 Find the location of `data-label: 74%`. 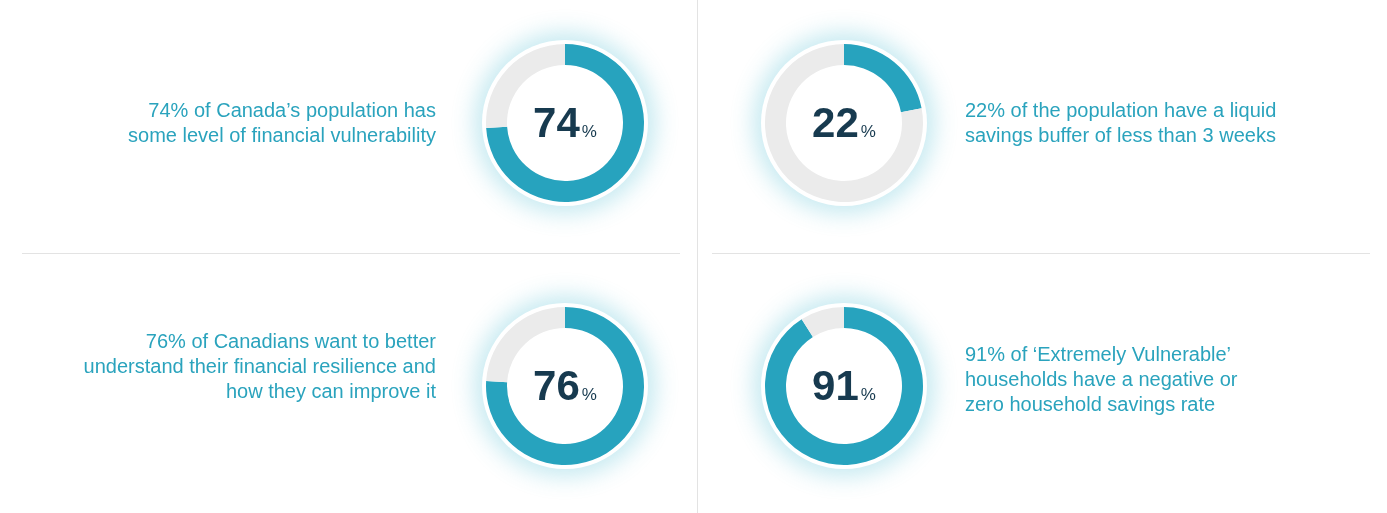

data-label: 74% is located at coordinates (565, 122).